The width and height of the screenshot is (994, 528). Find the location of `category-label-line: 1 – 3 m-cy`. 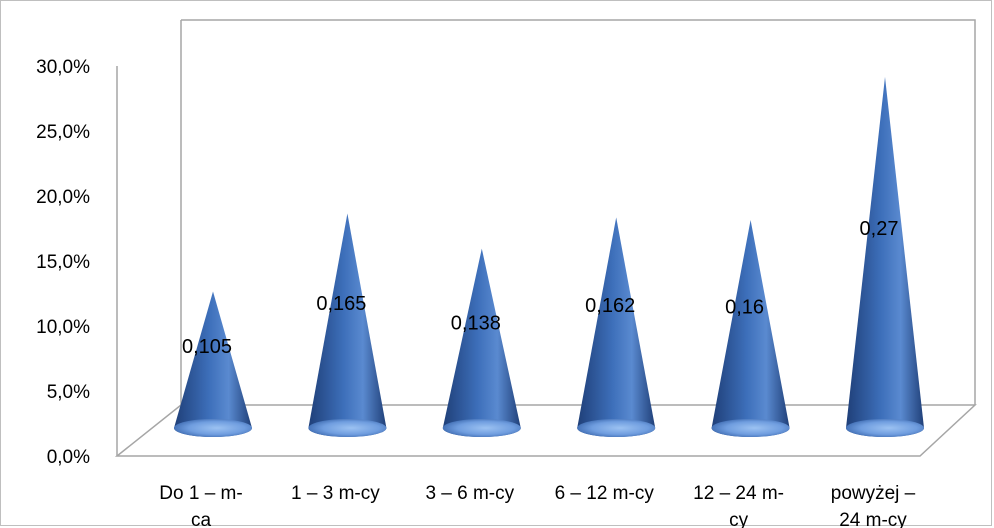

category-label-line: 1 – 3 m-cy is located at coordinates (335, 493).